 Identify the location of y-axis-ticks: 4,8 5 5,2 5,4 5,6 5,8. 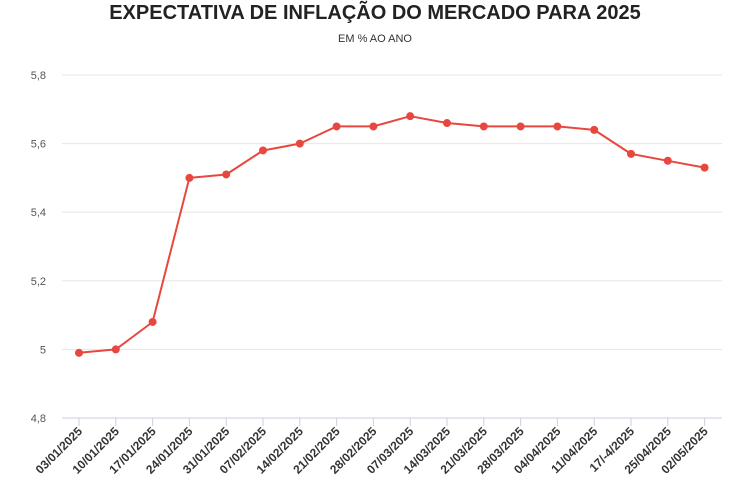
(38, 247).